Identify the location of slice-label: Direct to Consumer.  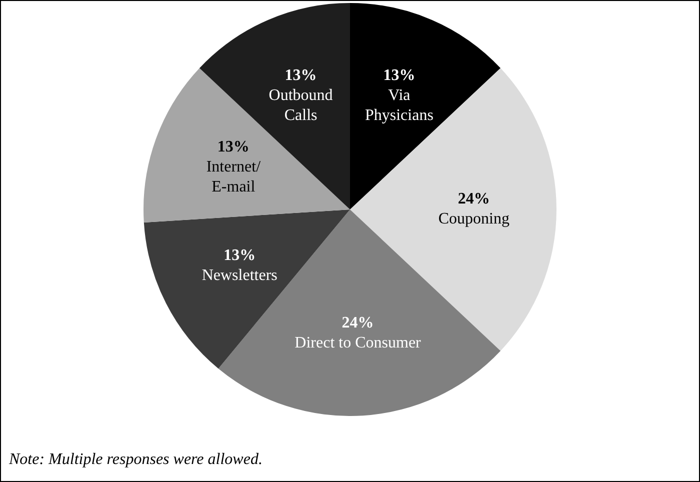
(358, 343).